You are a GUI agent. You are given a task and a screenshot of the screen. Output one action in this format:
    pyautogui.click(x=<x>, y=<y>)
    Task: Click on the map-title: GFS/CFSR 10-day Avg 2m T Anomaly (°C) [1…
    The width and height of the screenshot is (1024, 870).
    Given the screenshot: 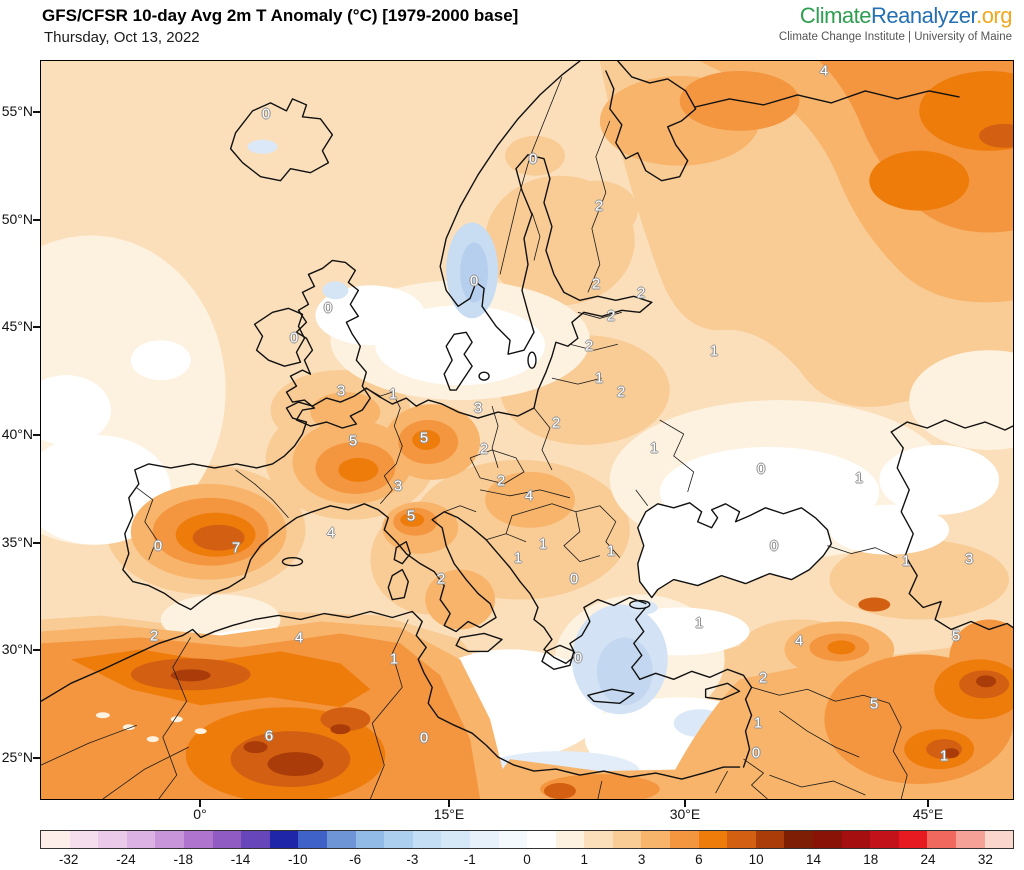 What is the action you would take?
    pyautogui.click(x=280, y=15)
    